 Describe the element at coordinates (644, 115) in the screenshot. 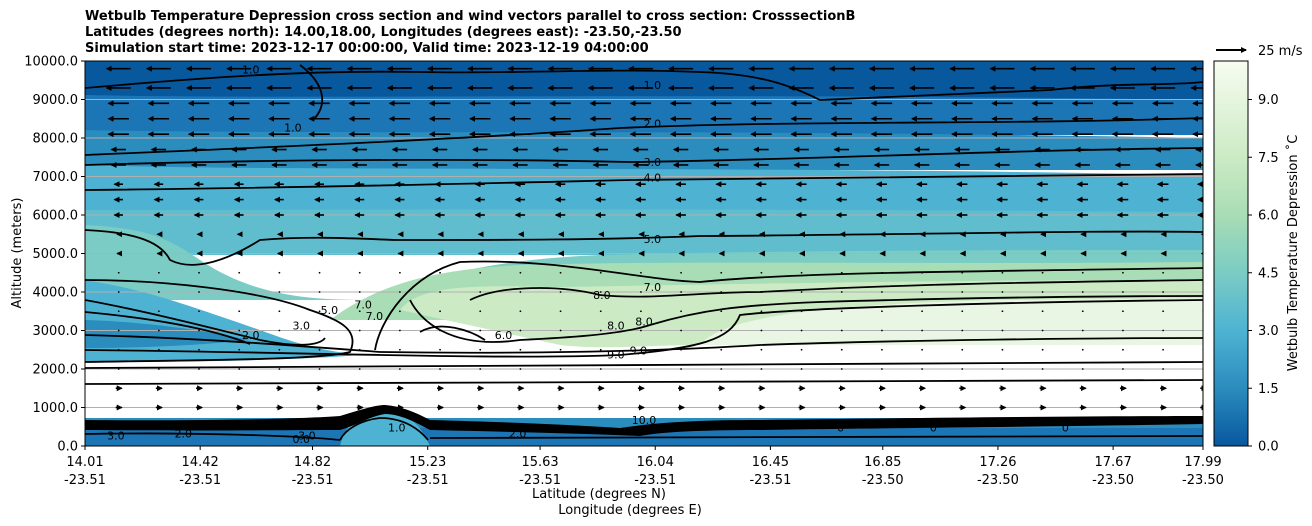

I see `band-blue-upper` at that location.